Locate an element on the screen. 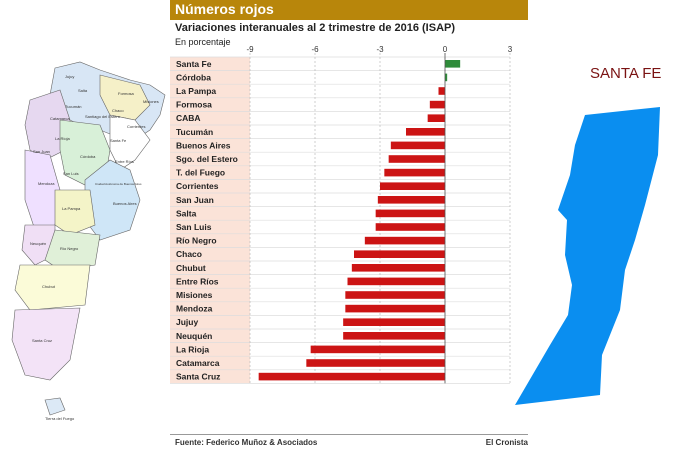 The height and width of the screenshot is (450, 700). category-label: San Luis is located at coordinates (194, 227).